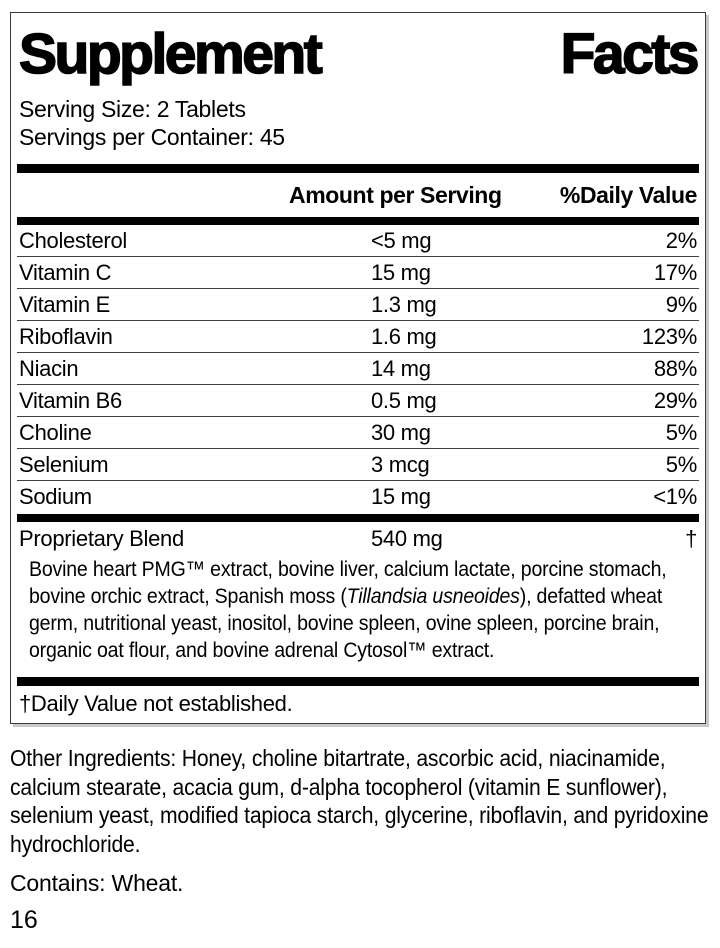 The width and height of the screenshot is (720, 948). What do you see at coordinates (407, 538) in the screenshot?
I see `blend-amount: 540 mg` at bounding box center [407, 538].